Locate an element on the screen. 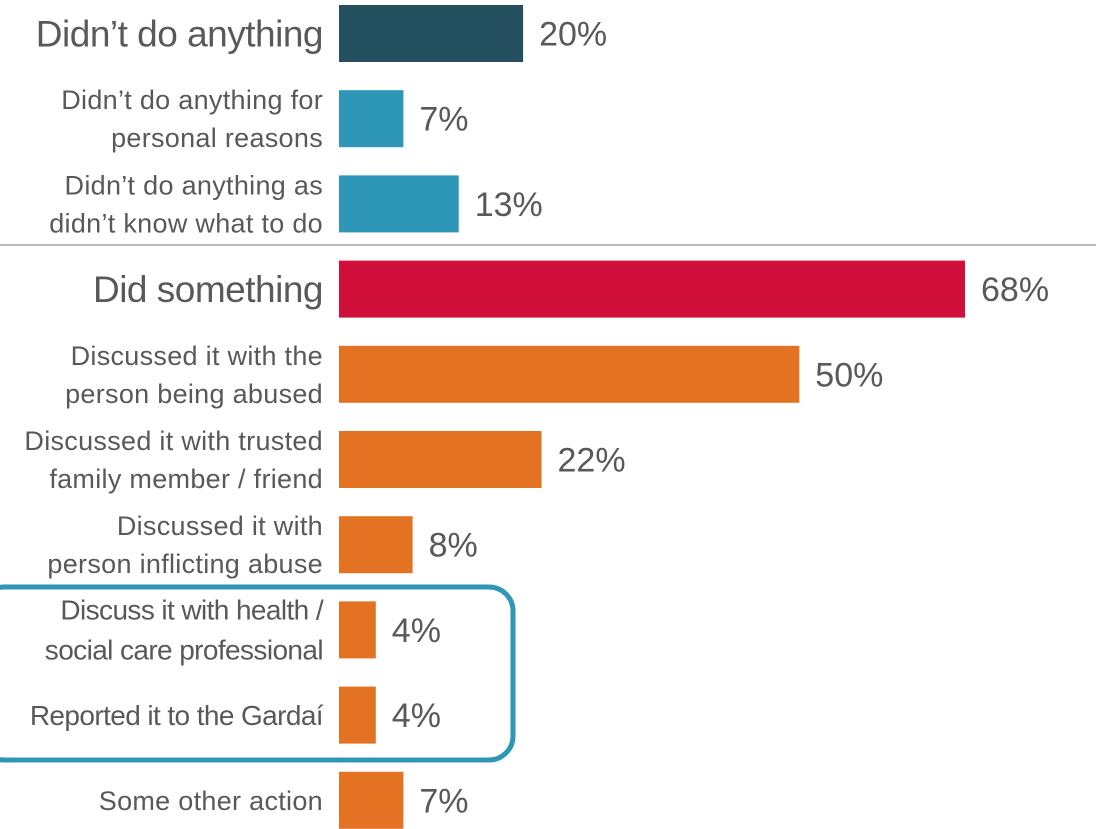 This screenshot has width=1096, height=829. category-label-4: Did something is located at coordinates (208, 289).